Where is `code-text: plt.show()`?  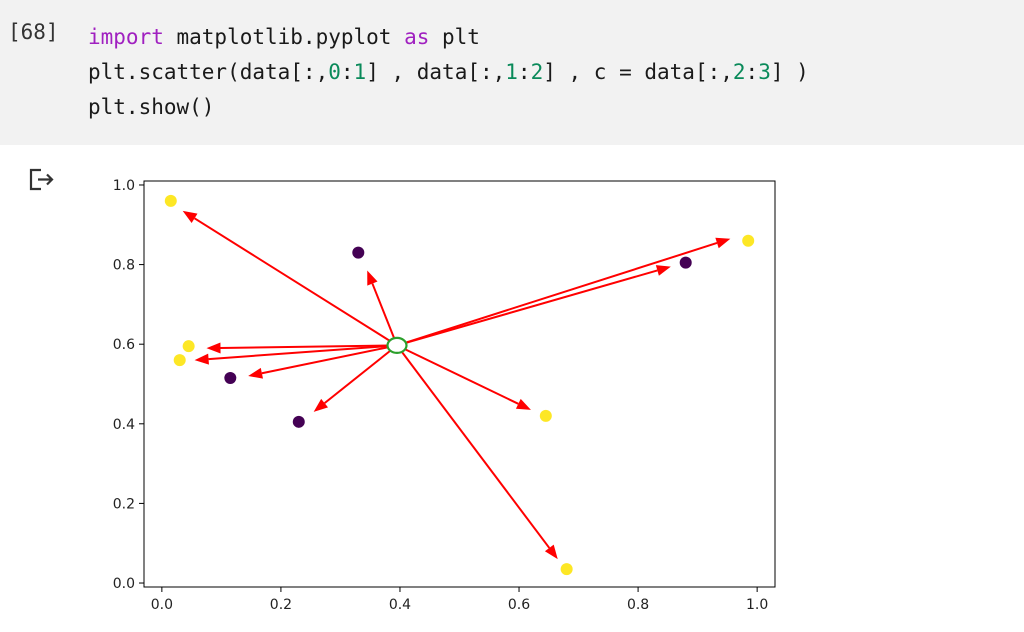
code-text: plt.show() is located at coordinates (151, 107).